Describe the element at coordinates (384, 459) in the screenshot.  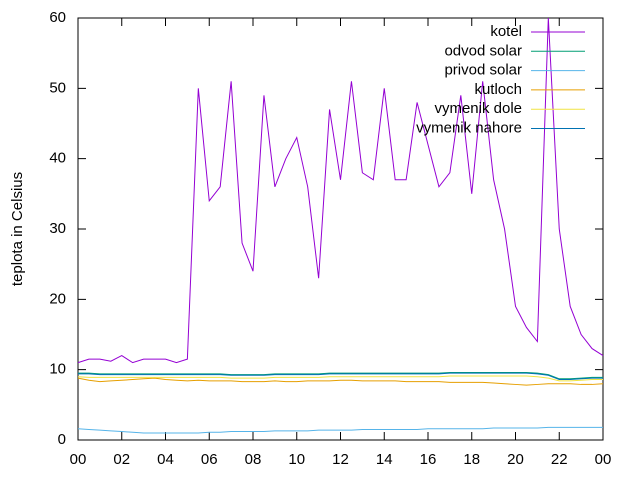
I see `x-tick-label: 14` at that location.